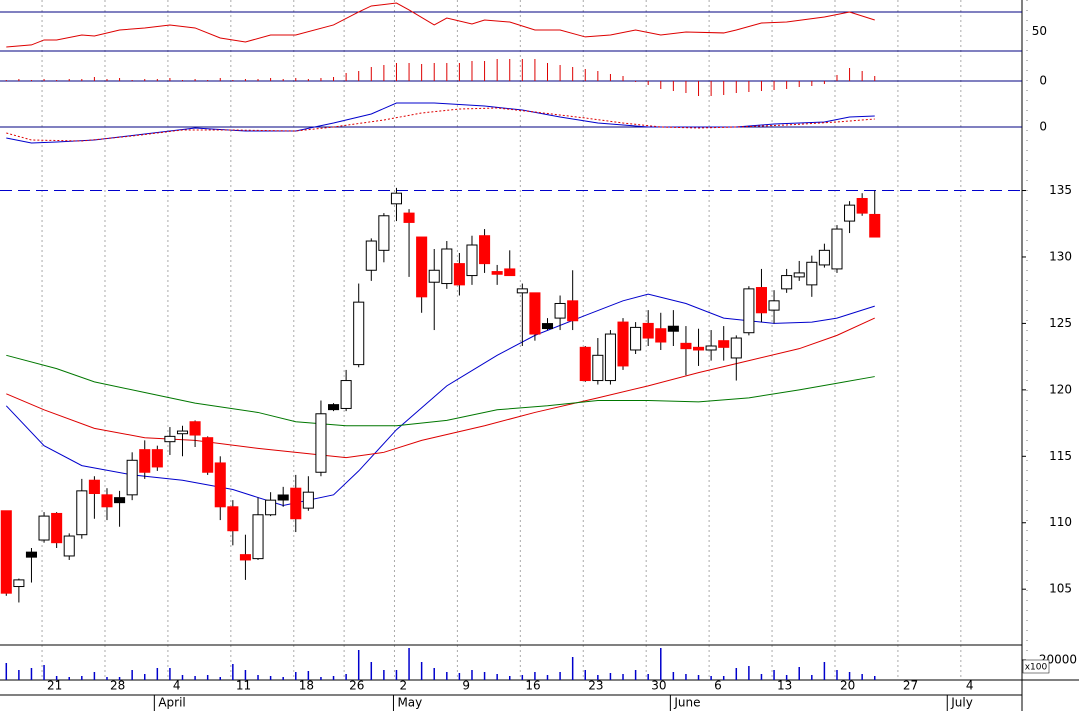 Image resolution: width=1079 pixels, height=711 pixels. Describe the element at coordinates (1060, 190) in the screenshot. I see `y-tick-label: 135` at that location.